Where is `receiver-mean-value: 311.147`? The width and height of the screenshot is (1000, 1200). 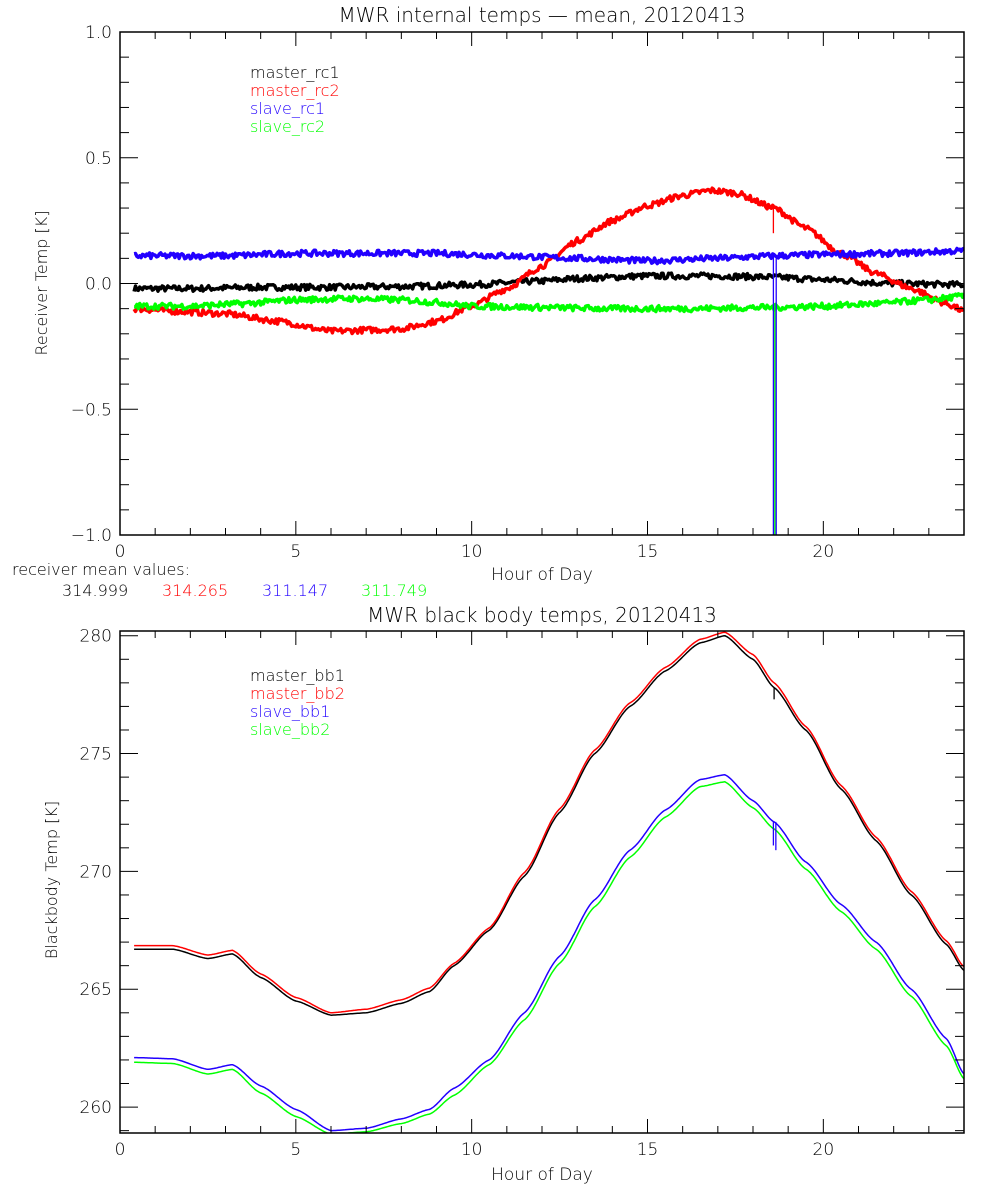
receiver-mean-value: 311.147 is located at coordinates (295, 590).